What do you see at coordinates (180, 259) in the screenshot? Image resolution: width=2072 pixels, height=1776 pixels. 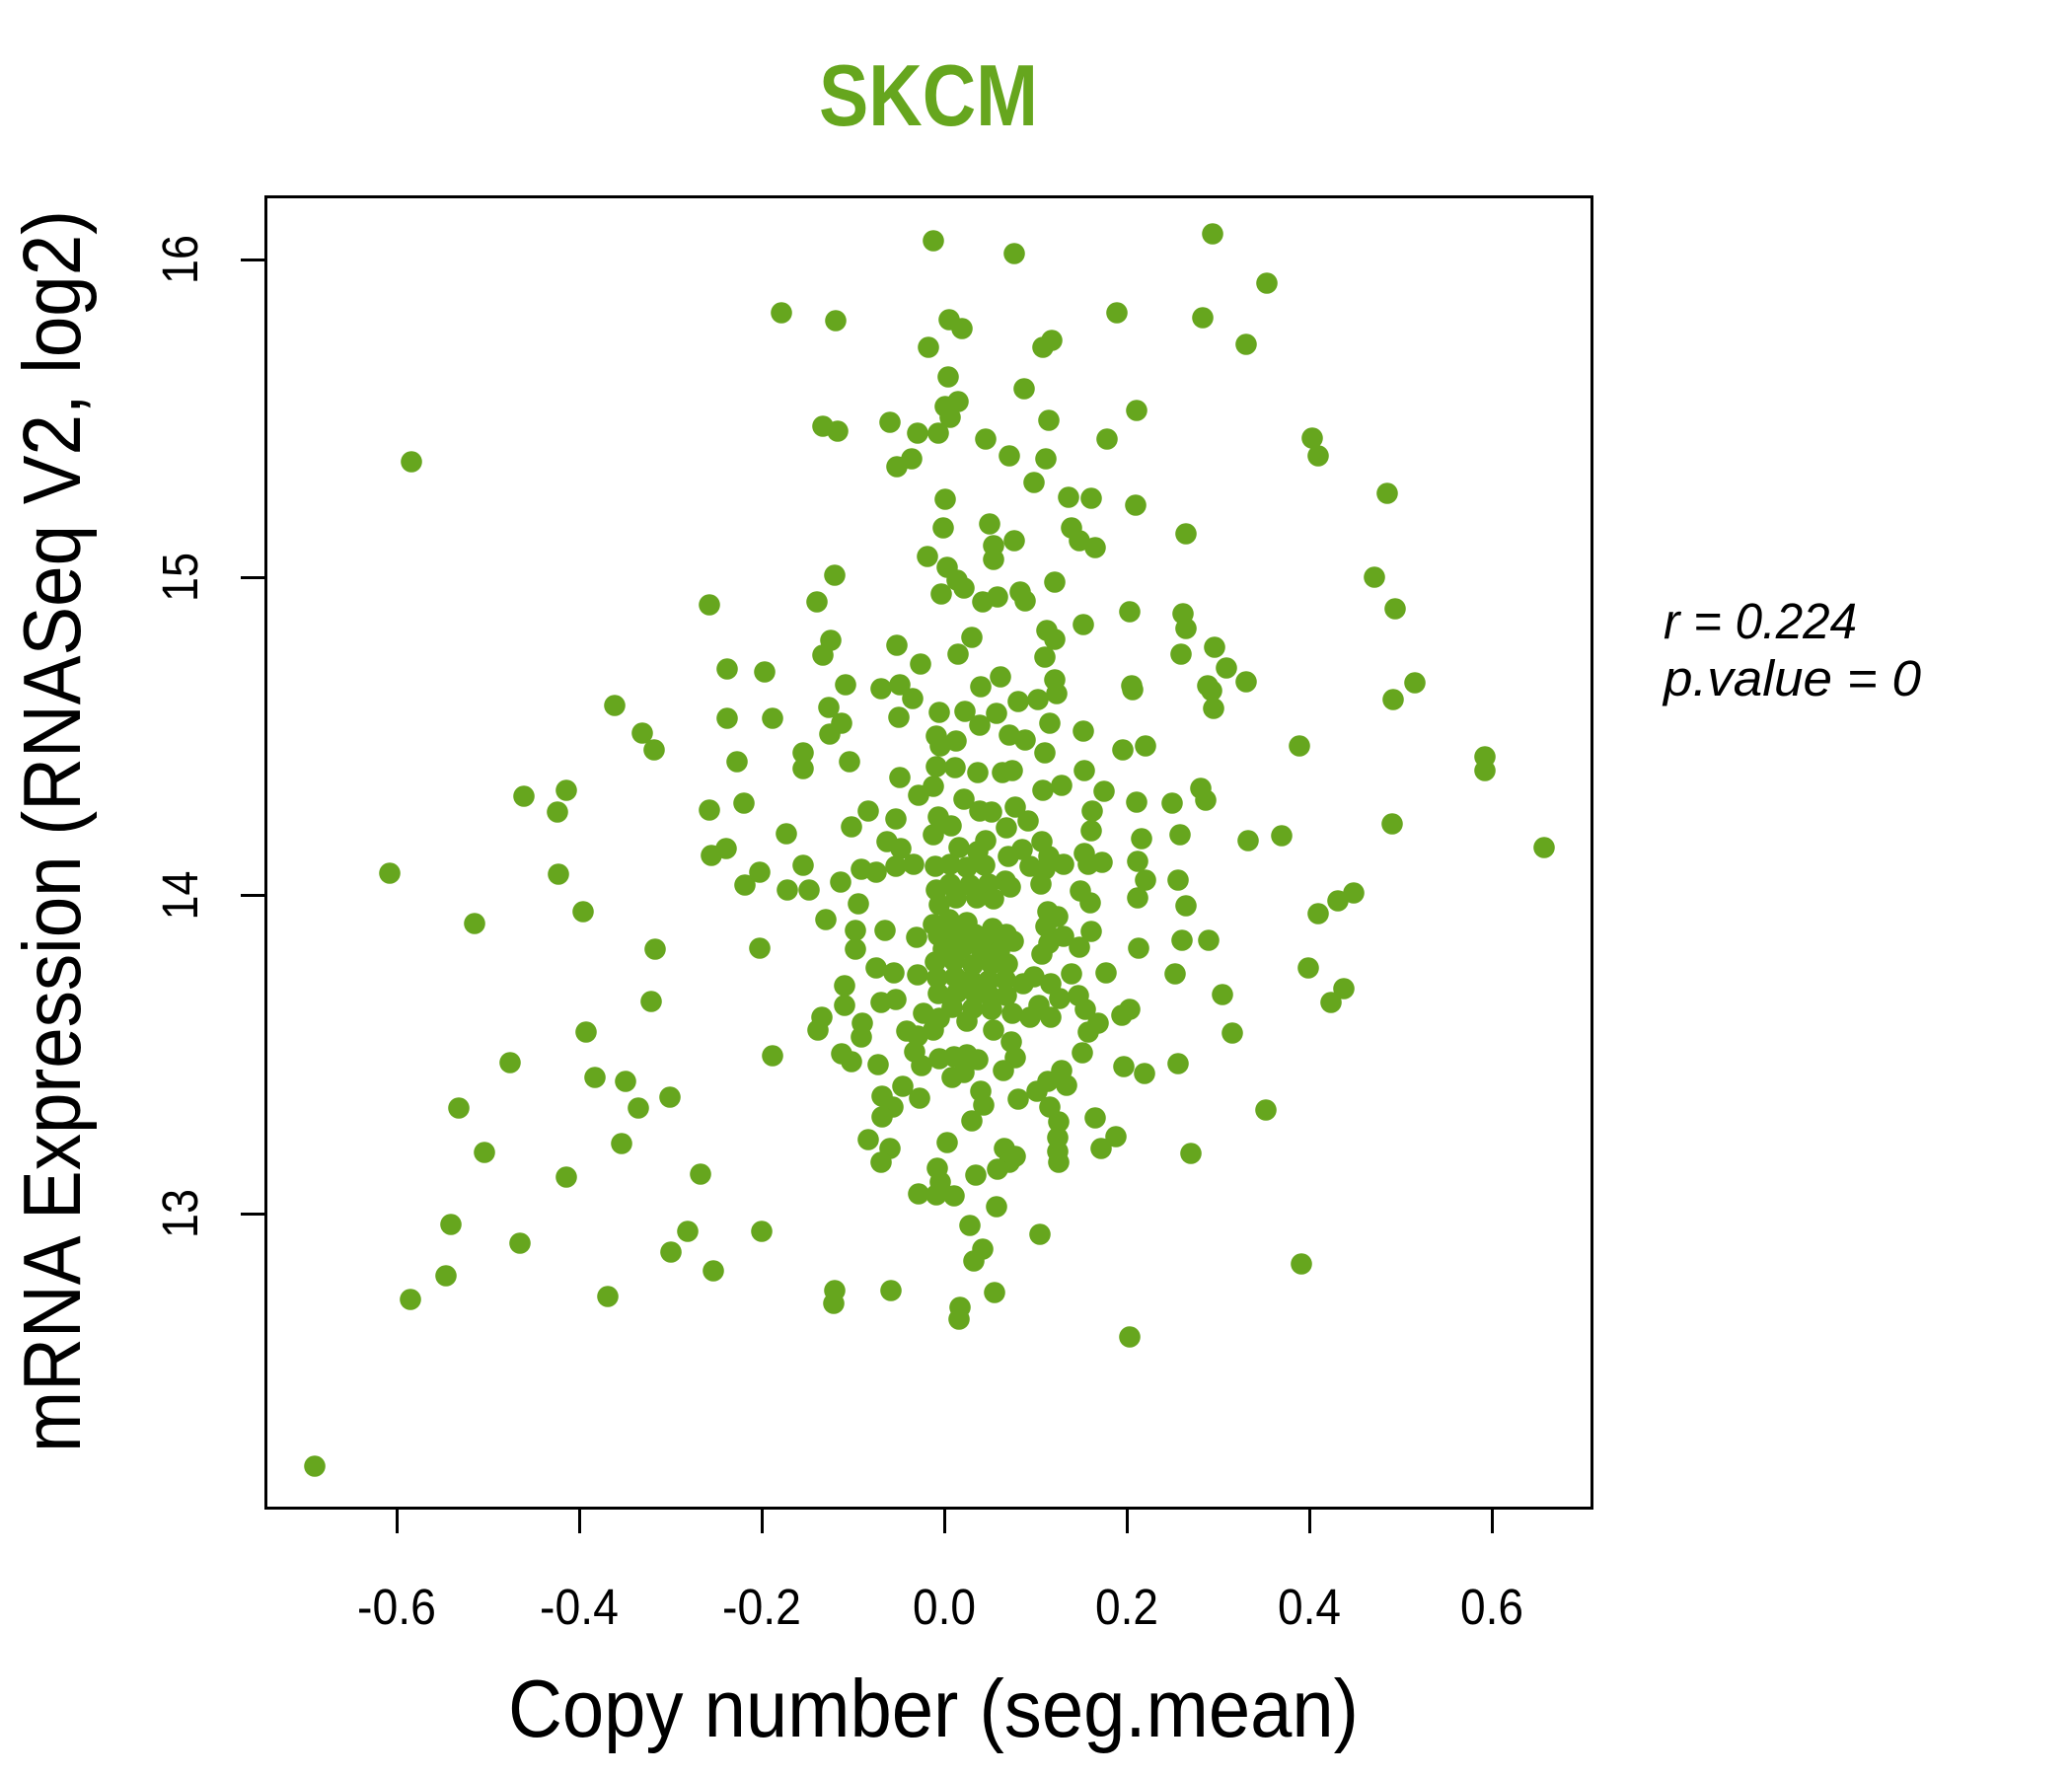 I see `svg-text: 16` at bounding box center [180, 259].